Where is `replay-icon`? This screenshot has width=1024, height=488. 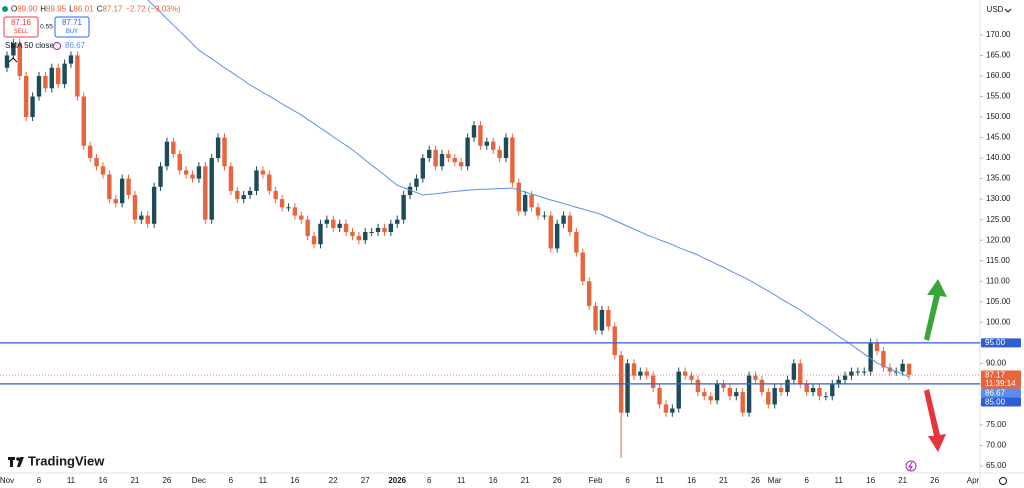 replay-icon is located at coordinates (911, 466).